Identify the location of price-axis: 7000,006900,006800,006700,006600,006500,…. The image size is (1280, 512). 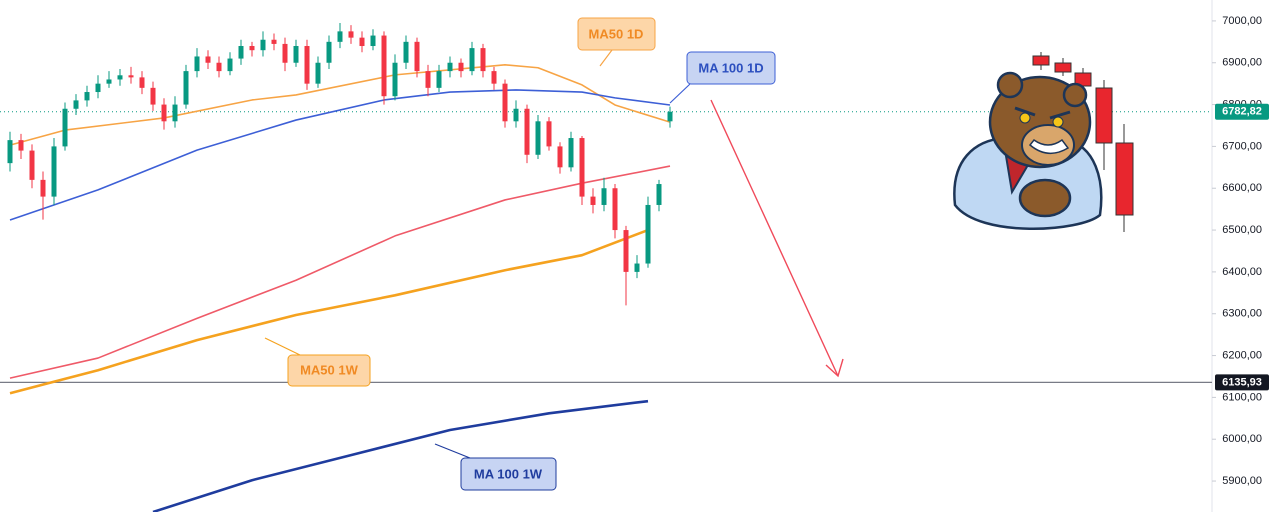
(1240, 251).